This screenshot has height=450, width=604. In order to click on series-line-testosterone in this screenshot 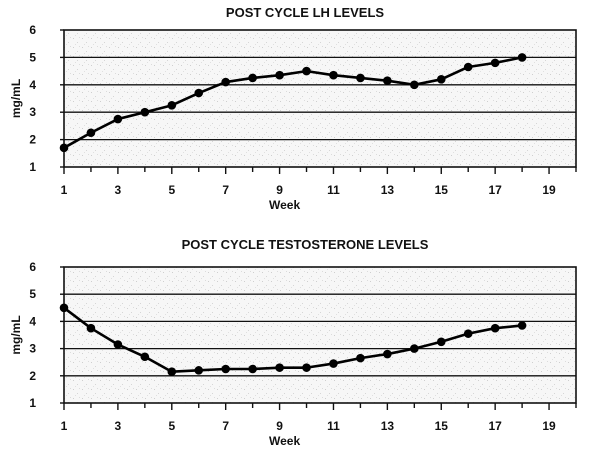, I will do `click(293, 340)`.